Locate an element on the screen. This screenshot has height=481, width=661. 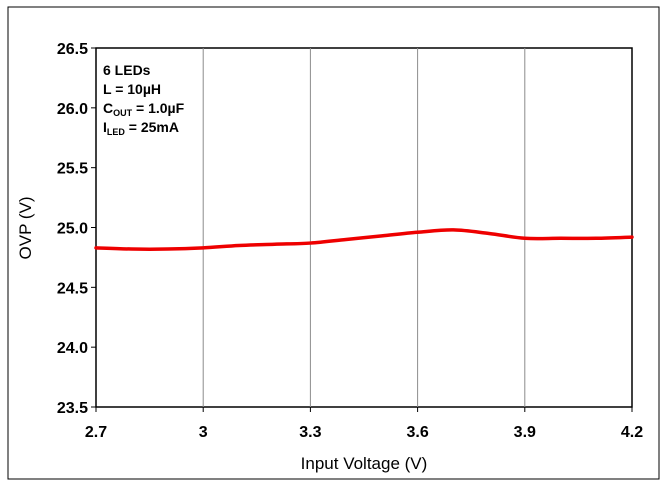
y-tick-label: 24.5 is located at coordinates (72, 288).